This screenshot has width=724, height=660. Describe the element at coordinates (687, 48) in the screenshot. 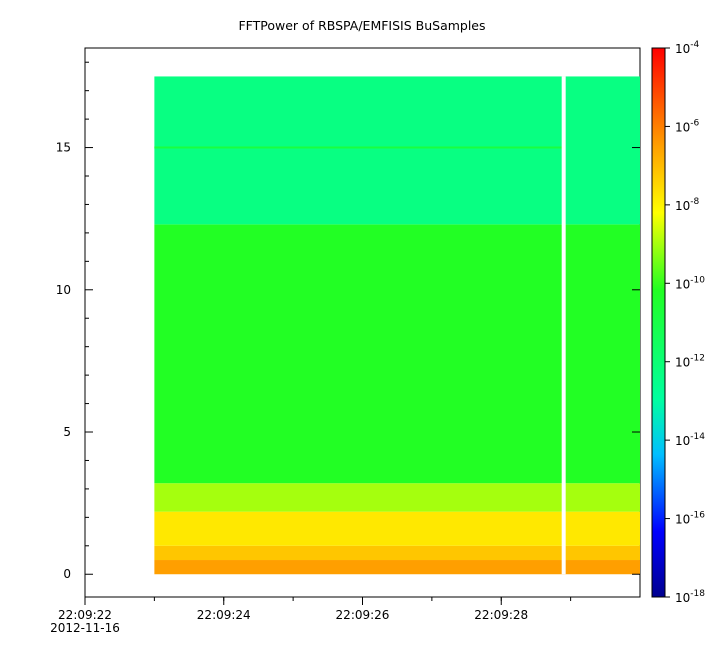

I see `colorbar-tick-label-7: 10⁻⁴` at that location.